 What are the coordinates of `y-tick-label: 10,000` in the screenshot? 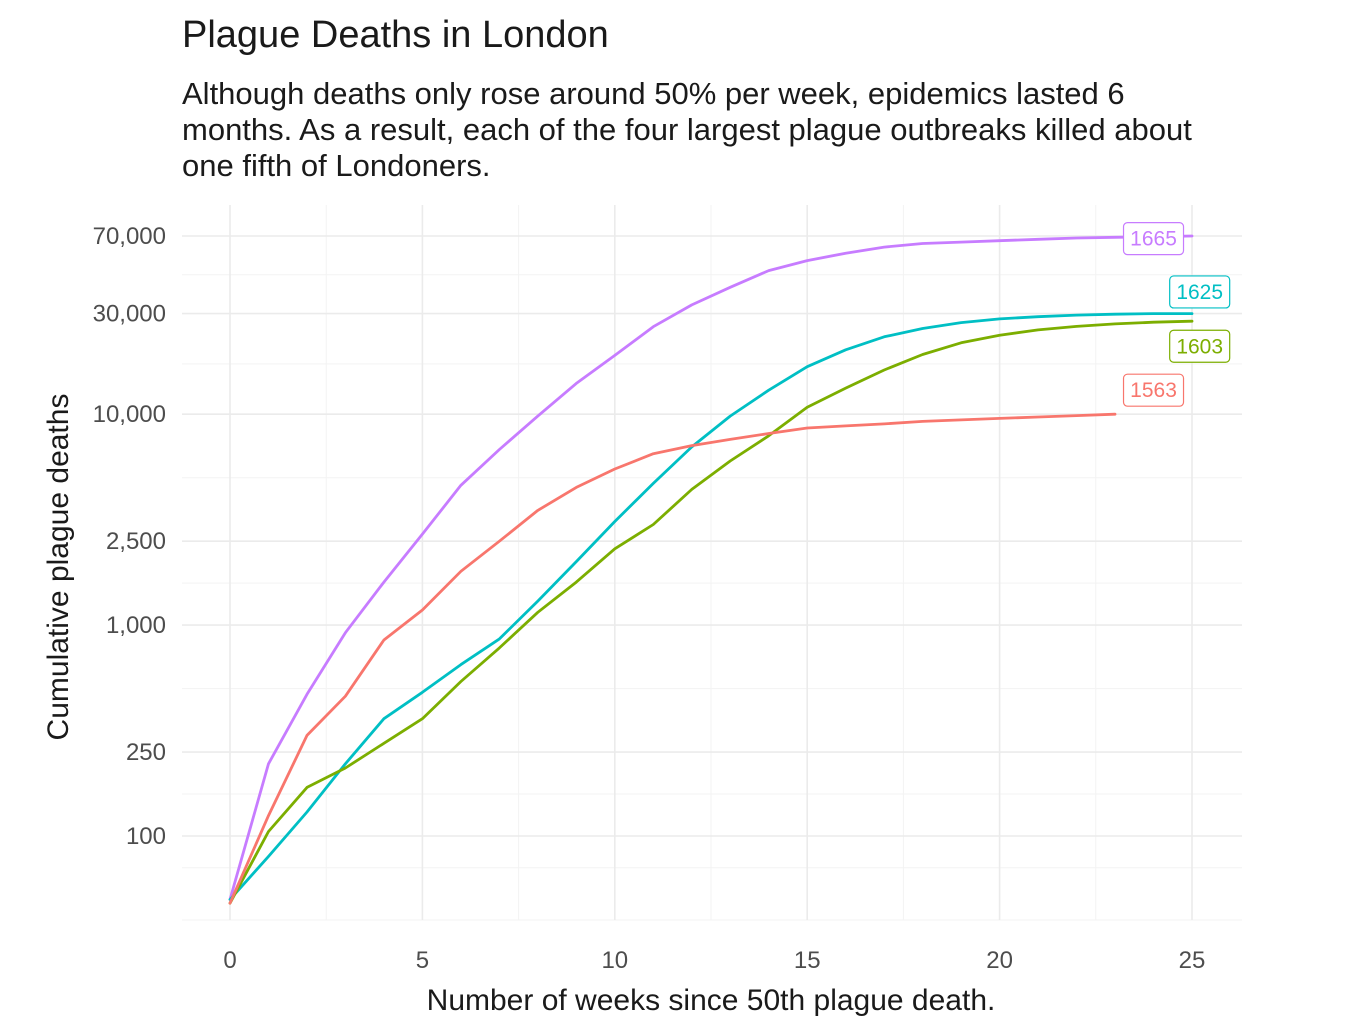 It's located at (129, 414).